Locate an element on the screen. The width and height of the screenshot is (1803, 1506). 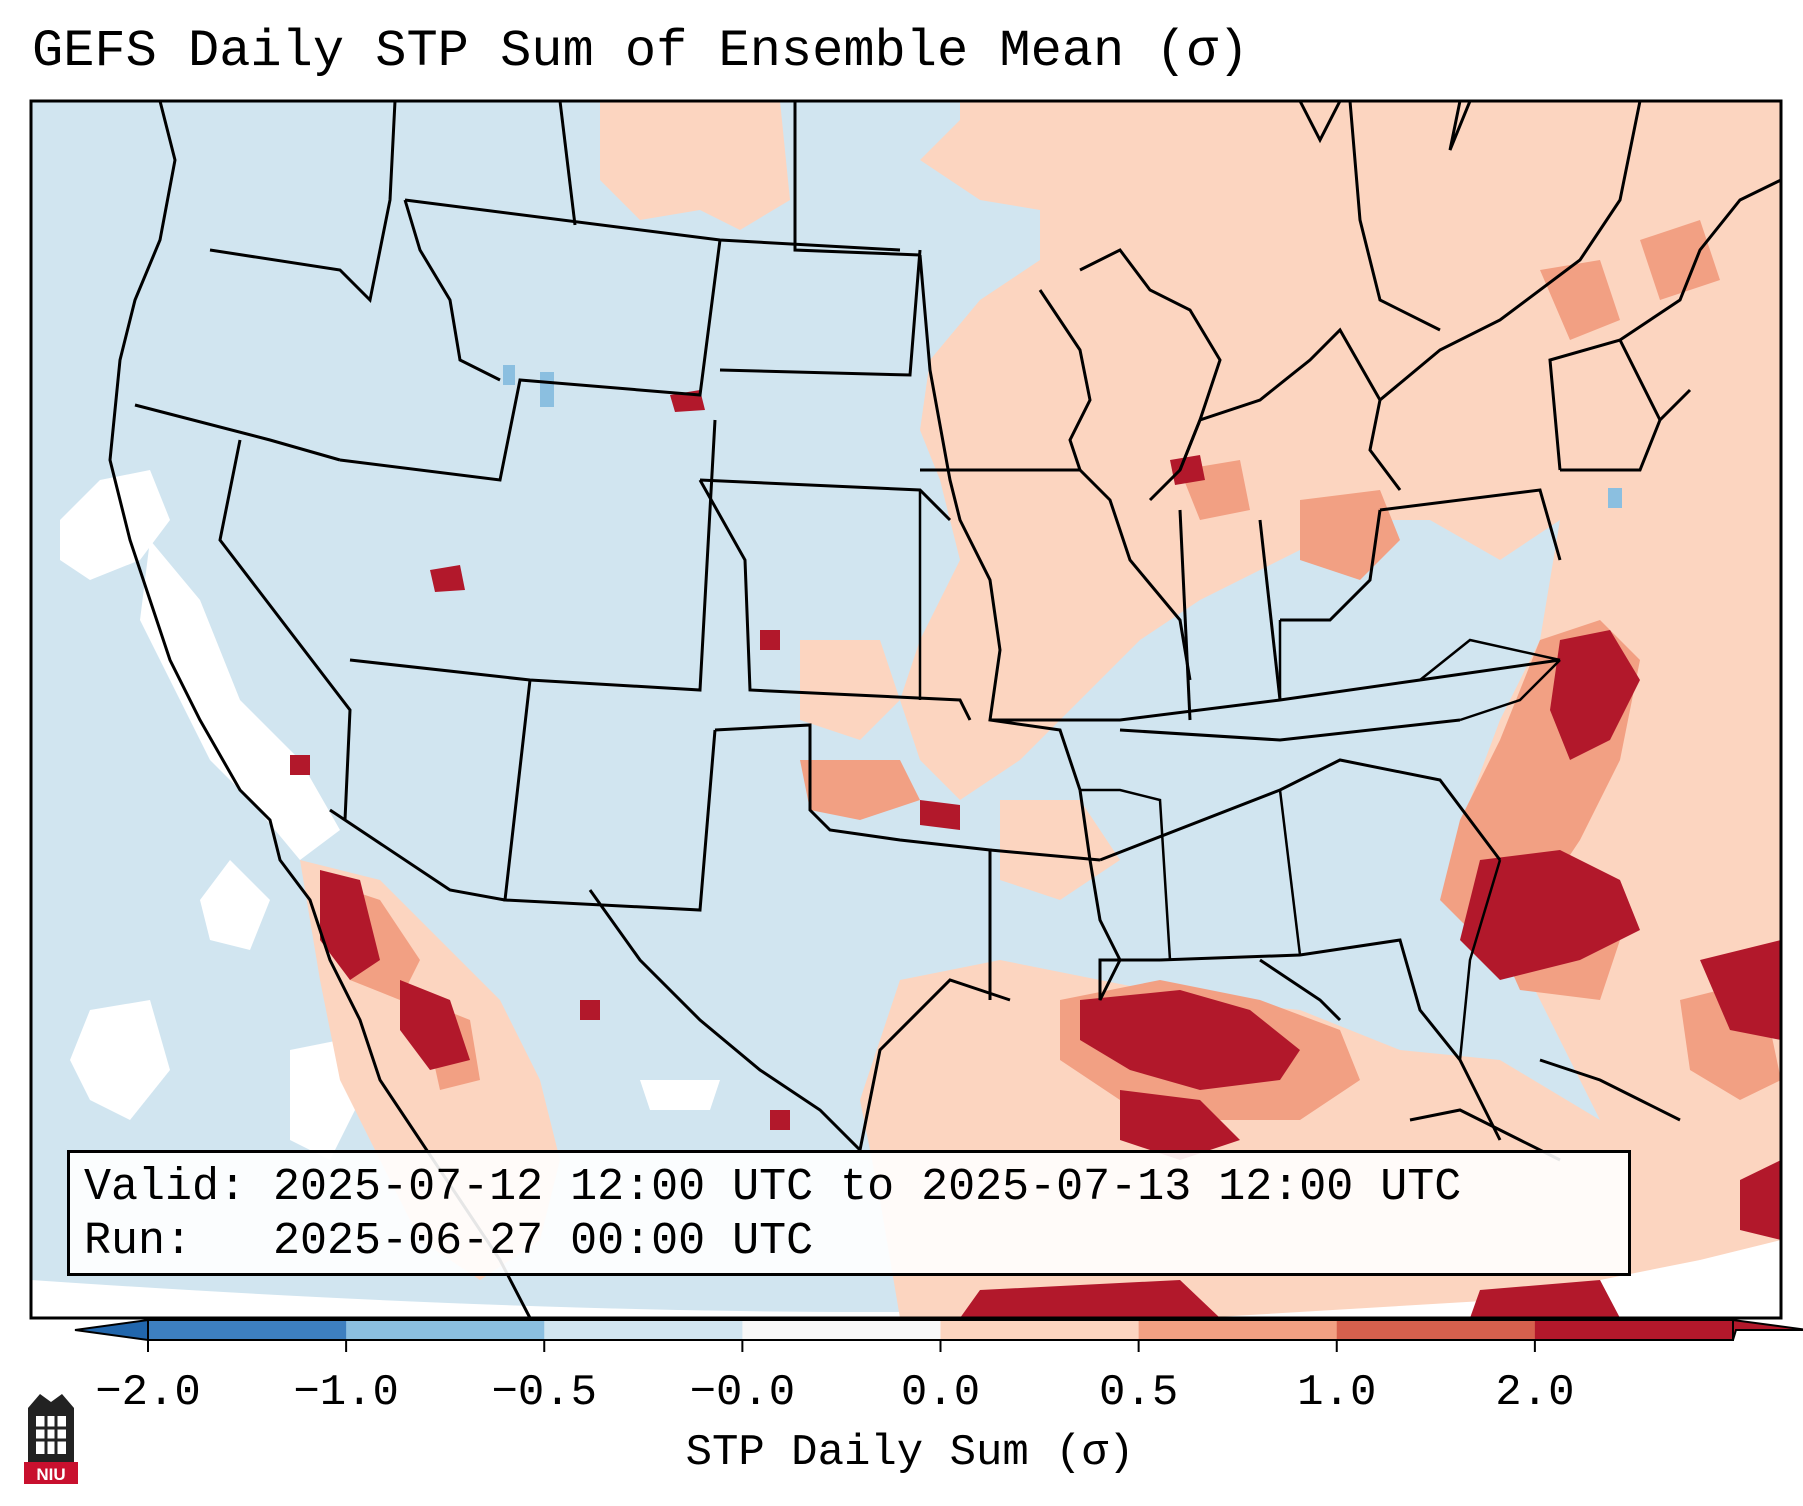
colorbar-segments is located at coordinates (941, 1330).